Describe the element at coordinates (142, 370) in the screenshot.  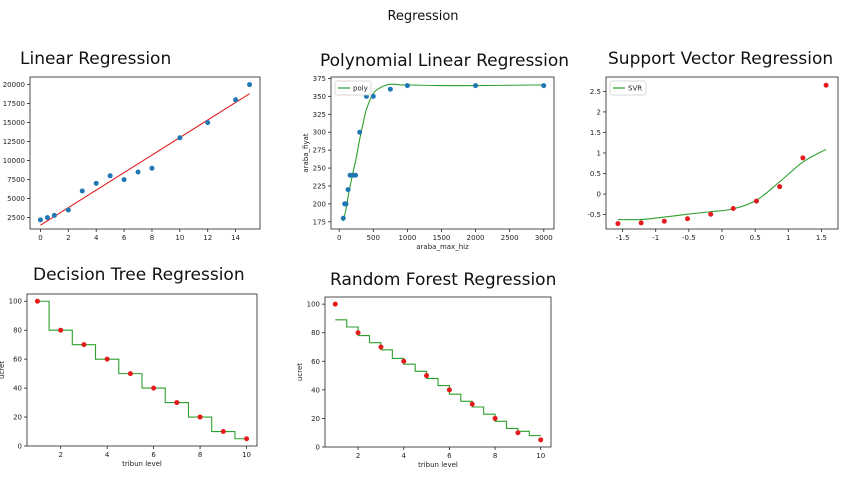
I see `tree-plot-frame` at that location.